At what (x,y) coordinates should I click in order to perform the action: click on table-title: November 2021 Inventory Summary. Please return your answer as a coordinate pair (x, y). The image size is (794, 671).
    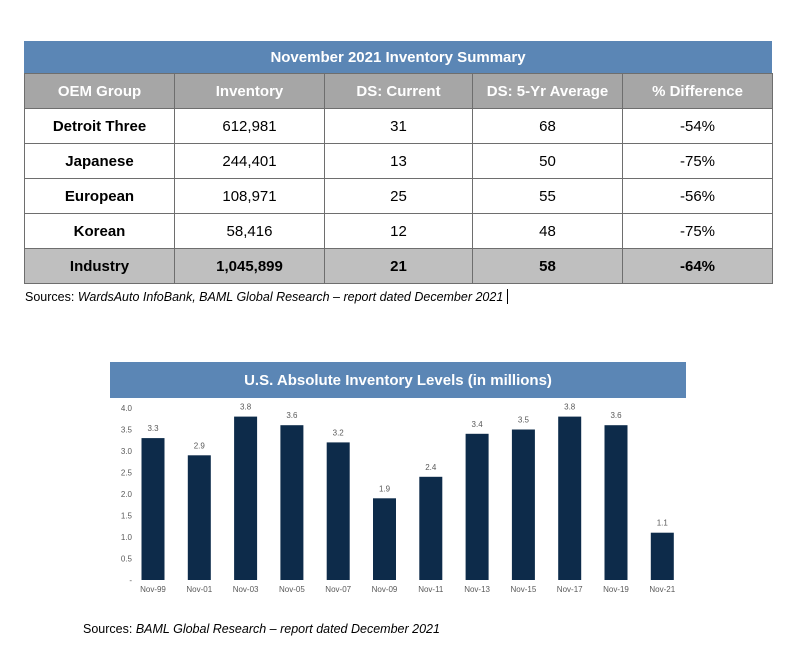
    Looking at the image, I should click on (398, 57).